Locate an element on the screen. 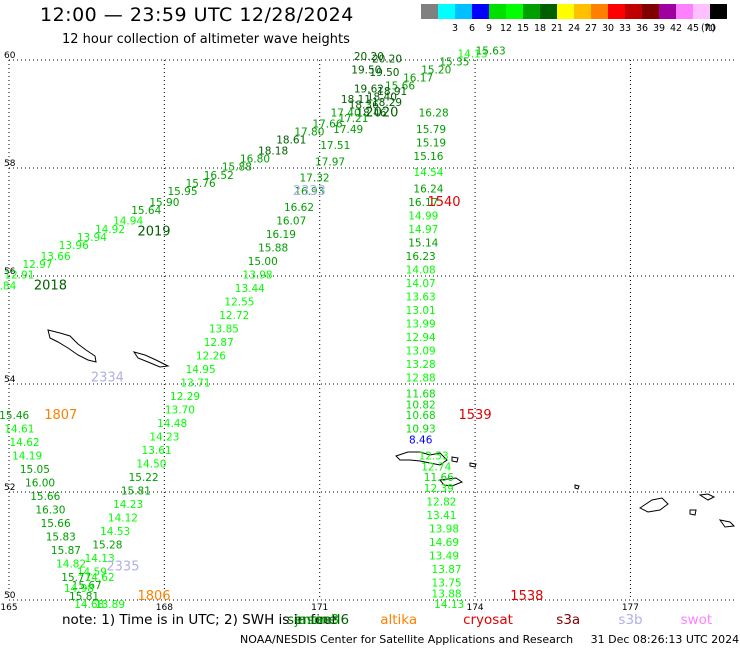 The width and height of the screenshot is (740, 650). wave-height-value: 15.22 is located at coordinates (144, 478).